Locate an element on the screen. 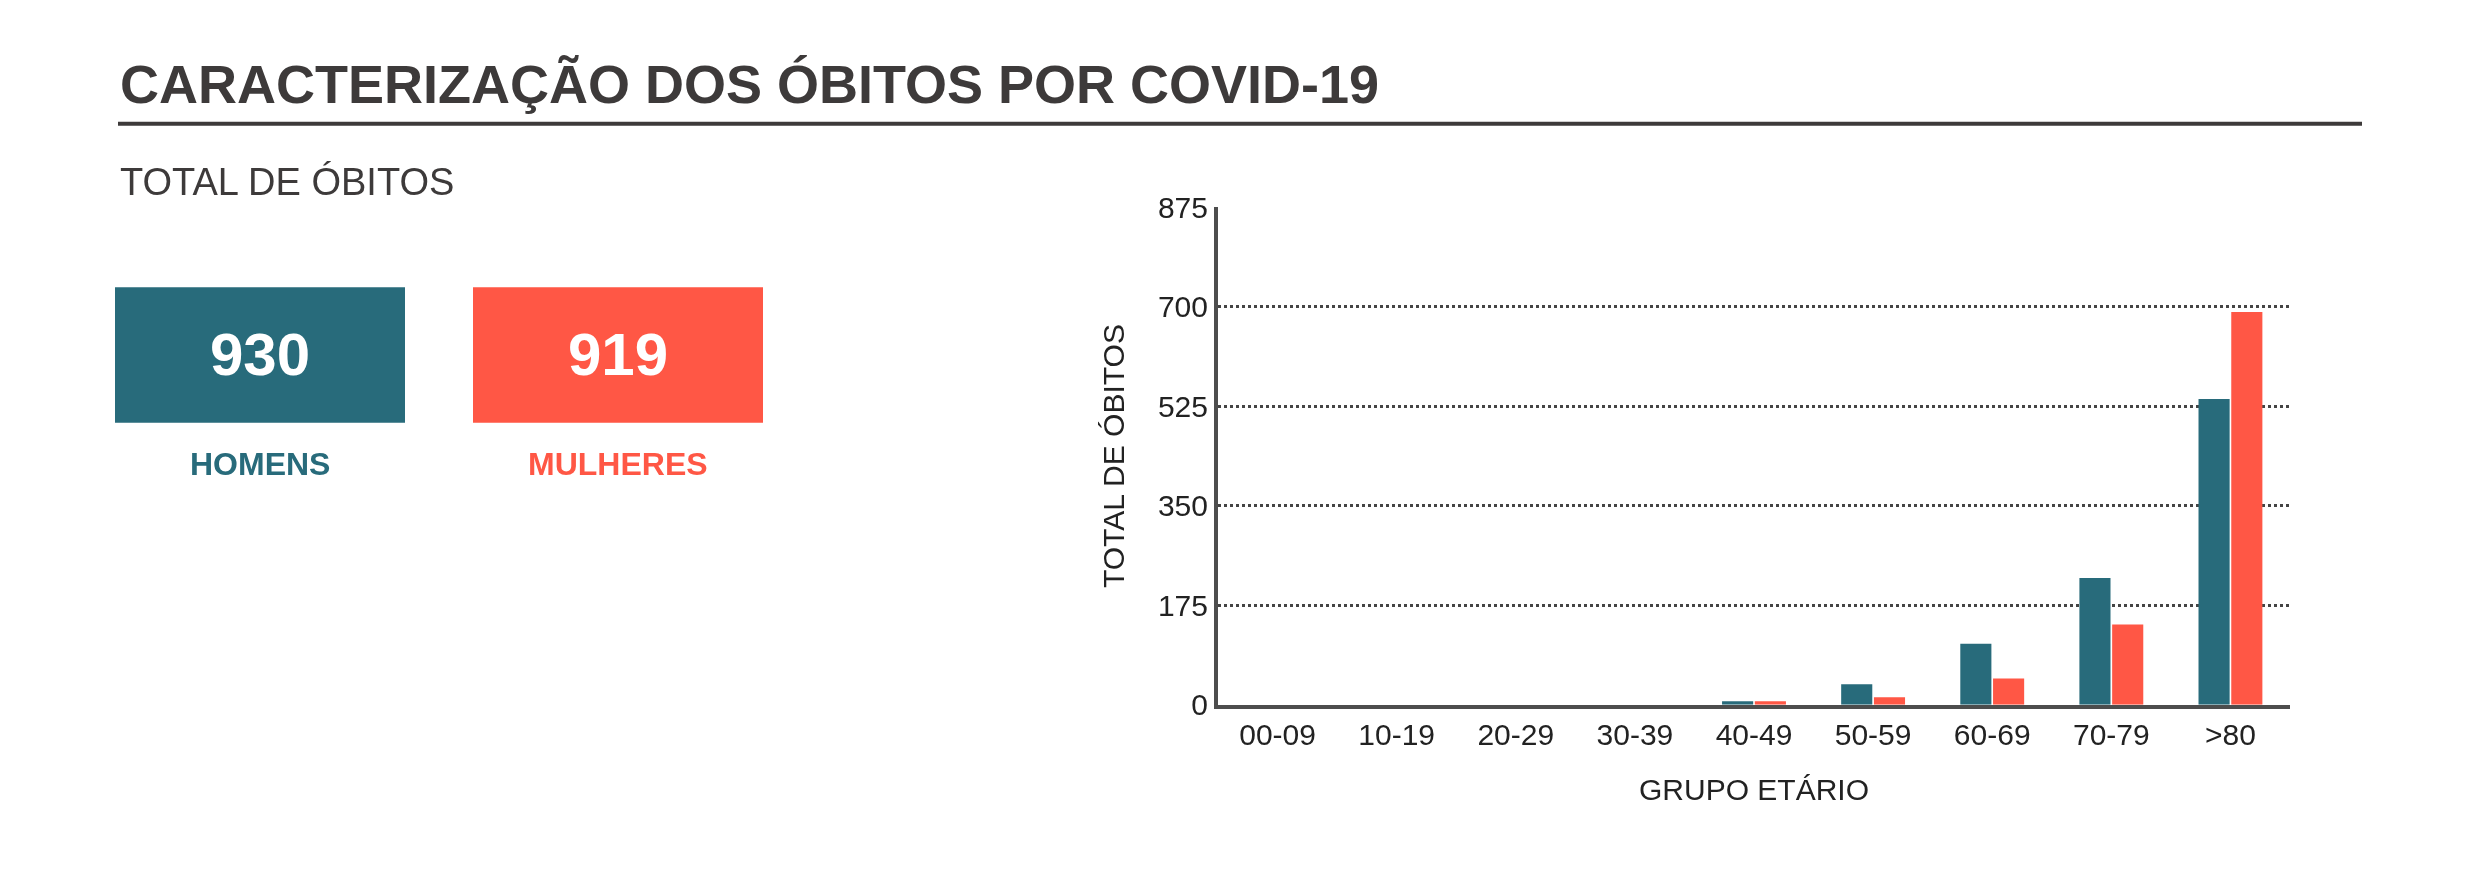  data-label: 930 is located at coordinates (260, 354).